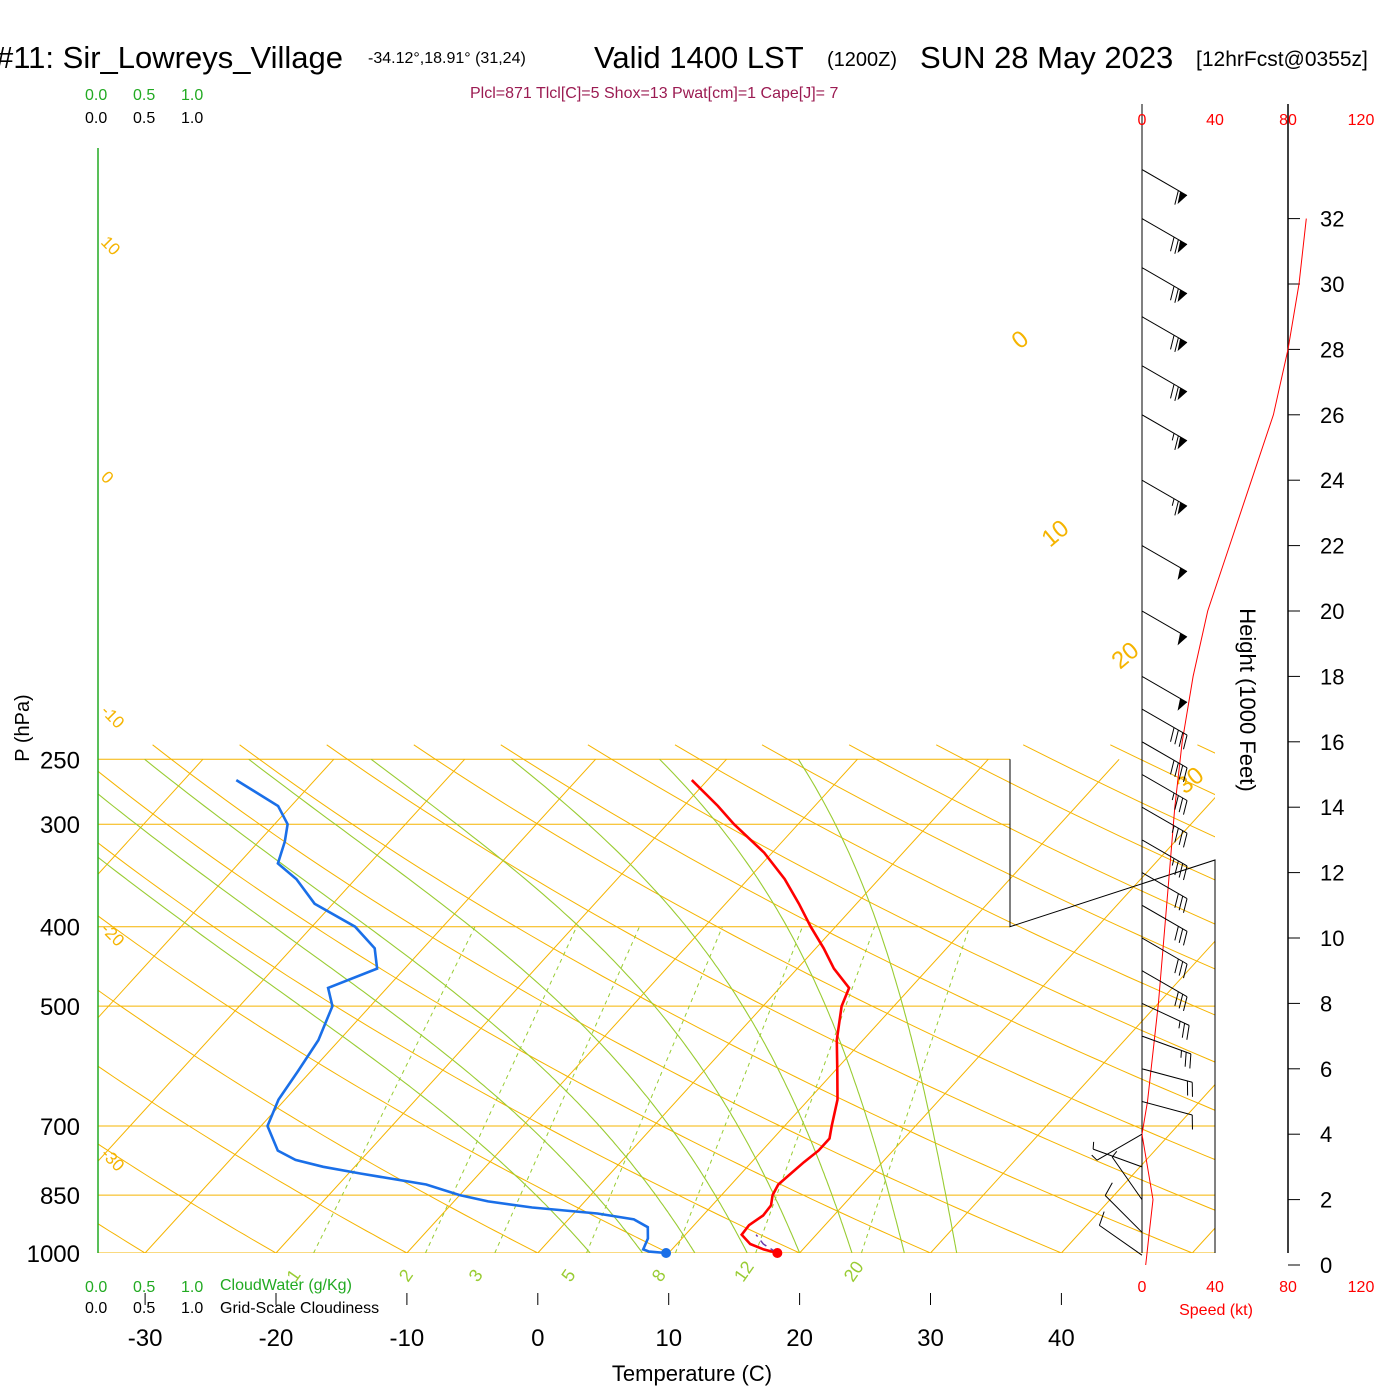 The image size is (1400, 1400). Describe the element at coordinates (537, 1338) in the screenshot. I see `temp-tick-0: 0` at that location.